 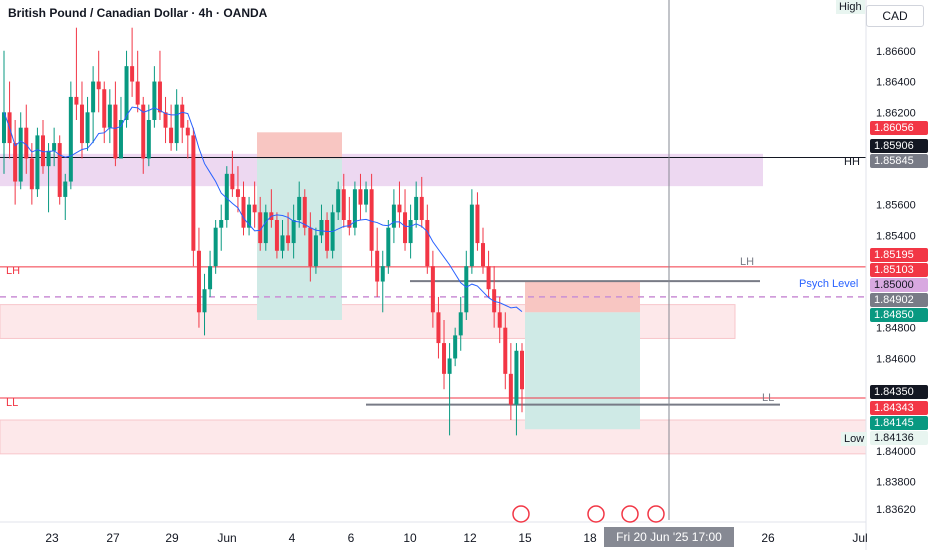 I want to click on x-tick-label: Jun, so click(x=226, y=538).